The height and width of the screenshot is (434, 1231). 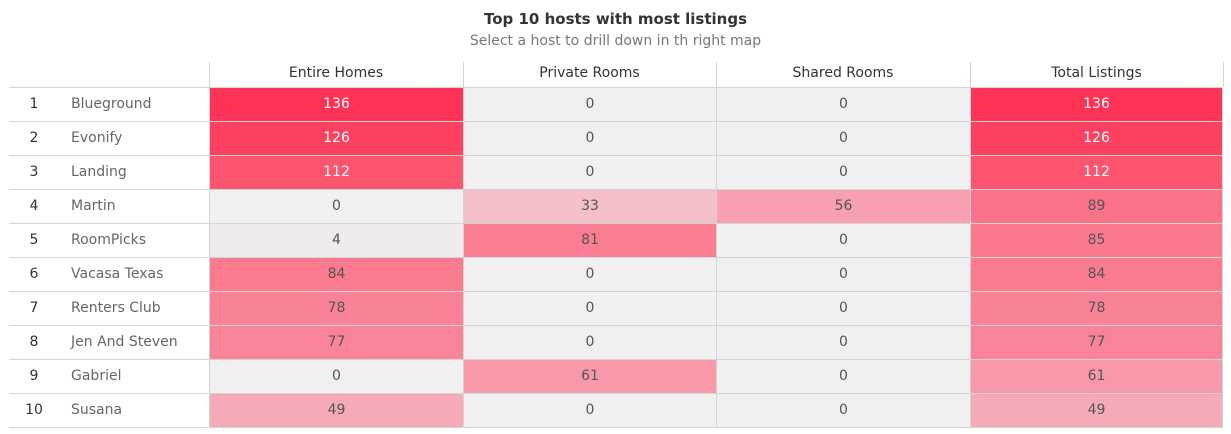 What do you see at coordinates (1096, 104) in the screenshot?
I see `value-cell-total-listings: 136` at bounding box center [1096, 104].